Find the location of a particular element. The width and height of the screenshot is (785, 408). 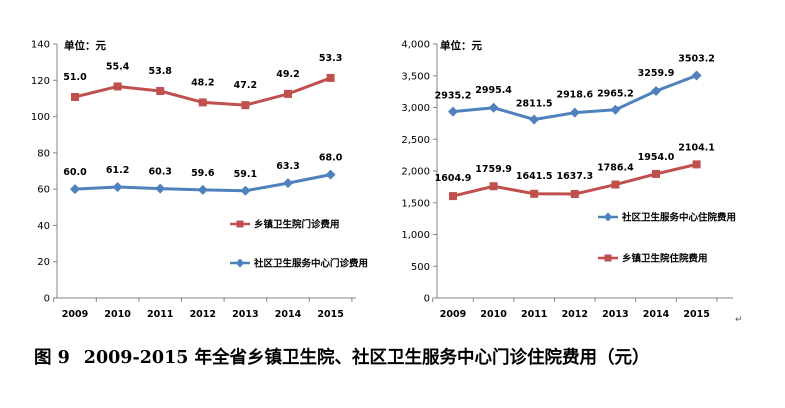

data-label: 2104.1 is located at coordinates (696, 147).